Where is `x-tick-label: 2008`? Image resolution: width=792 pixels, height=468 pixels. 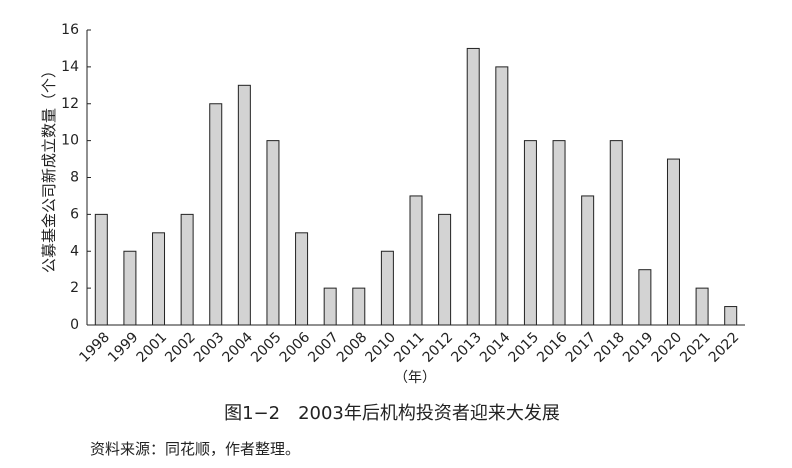 x-tick-label: 2008 is located at coordinates (352, 347).